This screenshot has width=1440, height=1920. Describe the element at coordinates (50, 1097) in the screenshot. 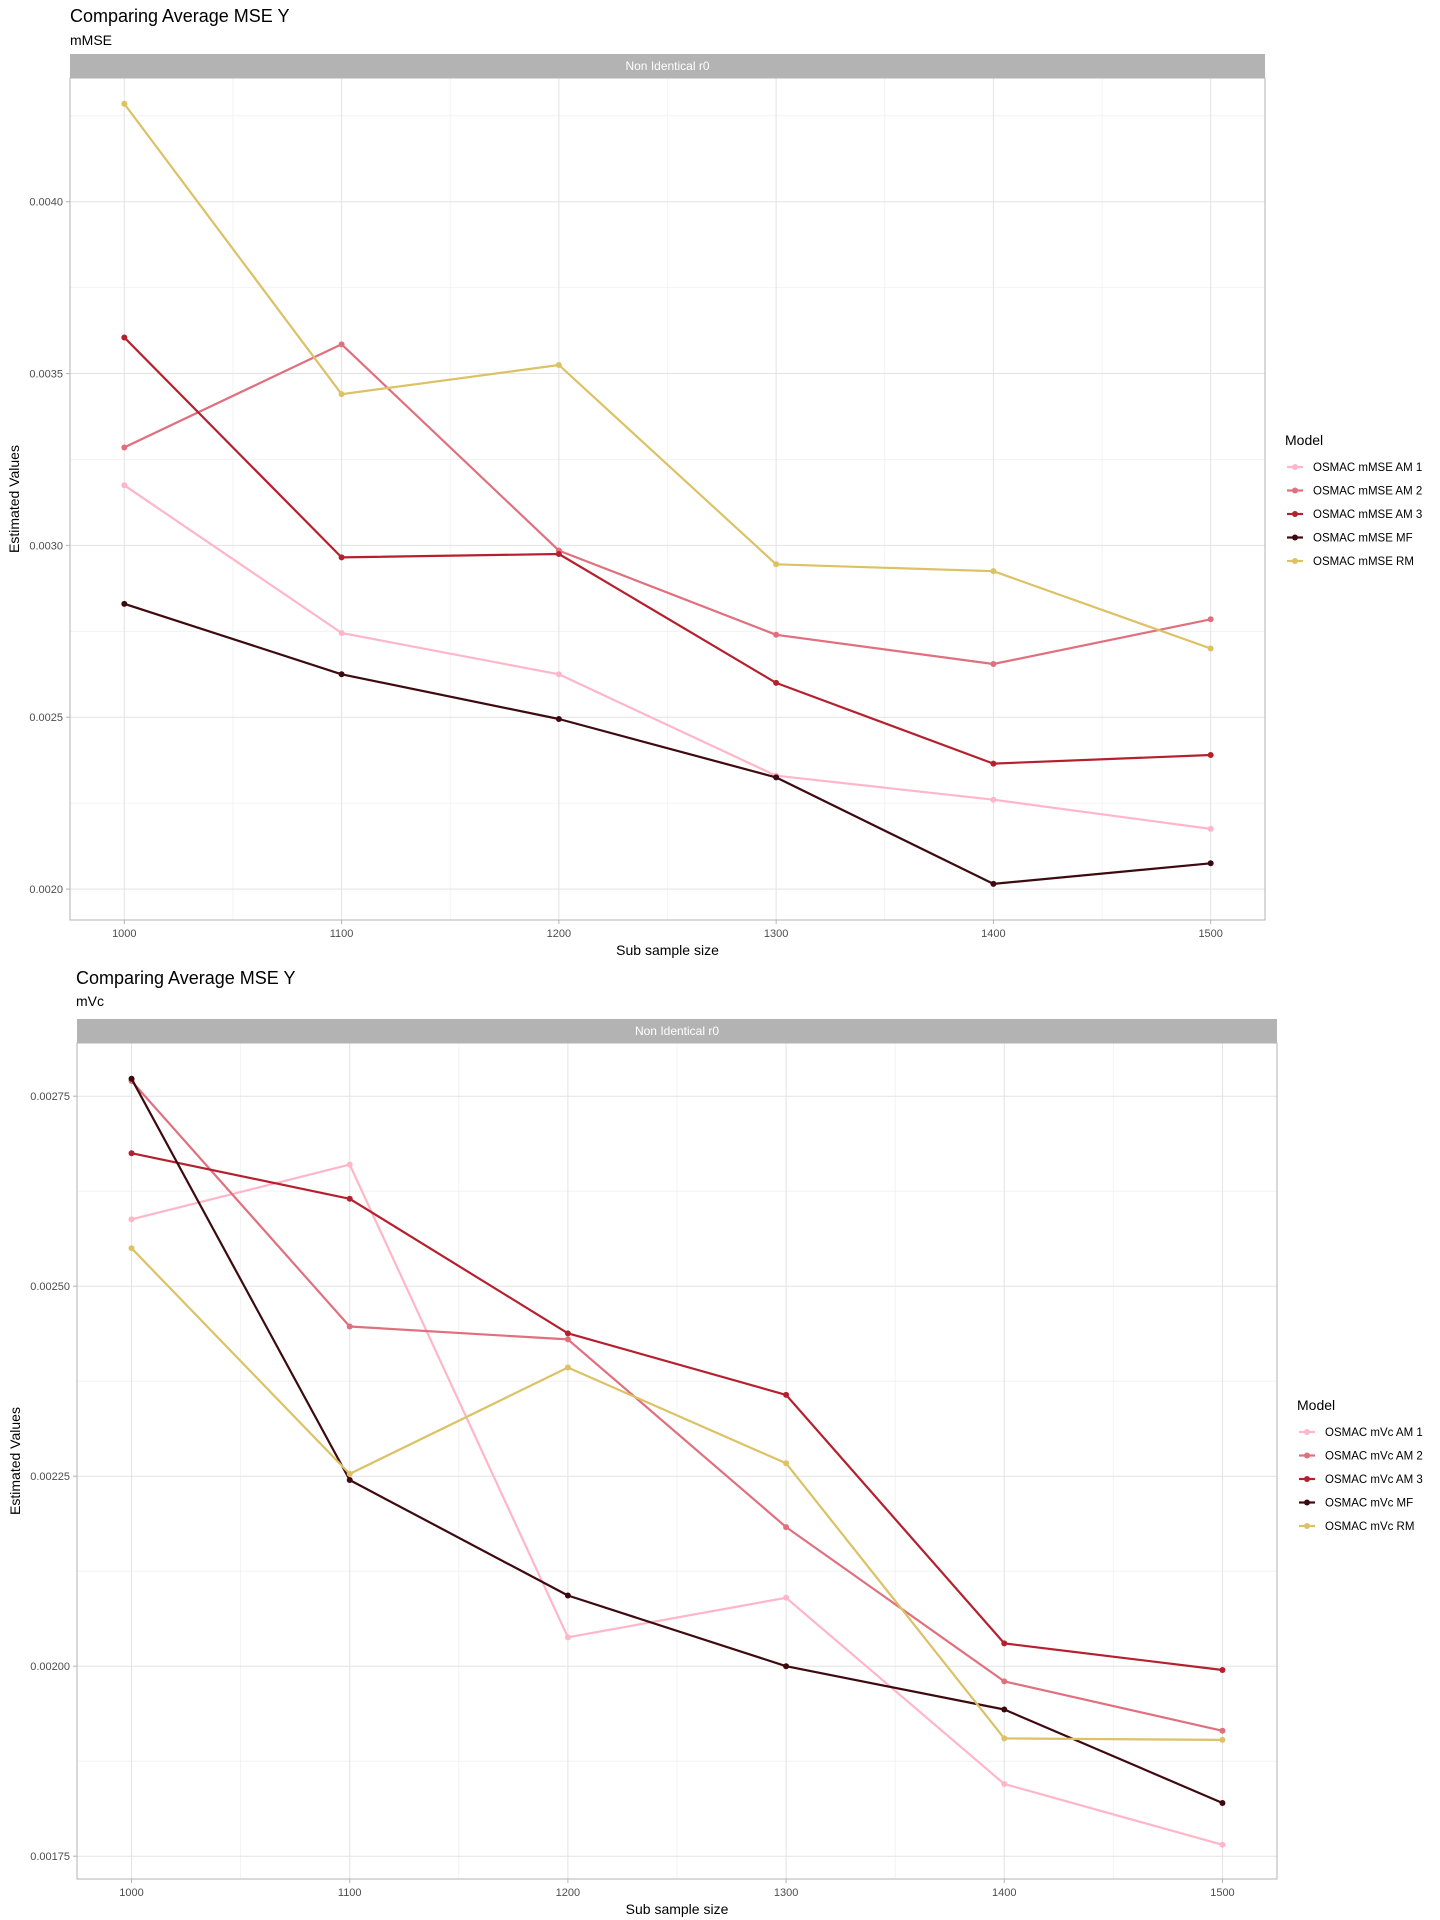

I see `y-tick-label: 0.00275` at that location.